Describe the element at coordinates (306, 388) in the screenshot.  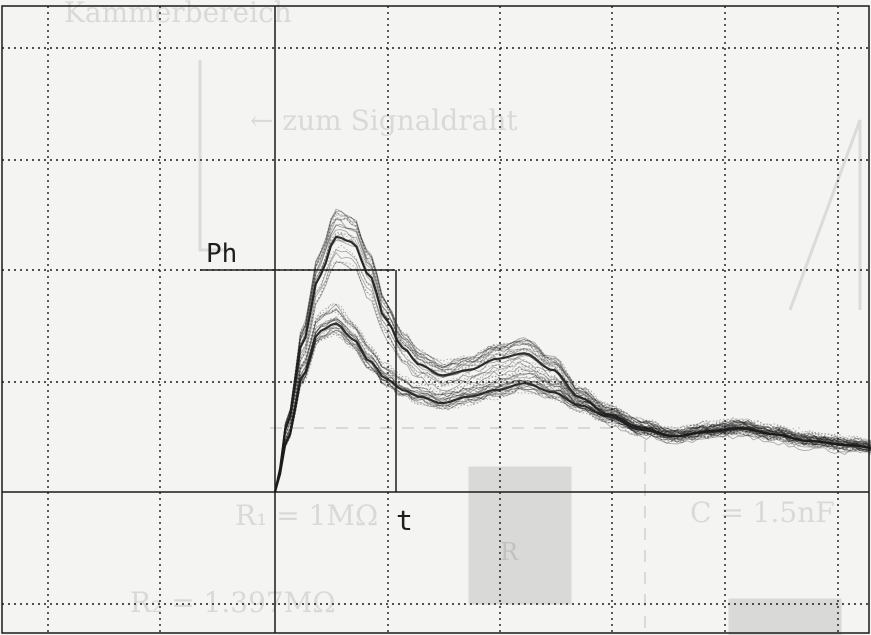
I see `measurement-markers: Ph t` at that location.